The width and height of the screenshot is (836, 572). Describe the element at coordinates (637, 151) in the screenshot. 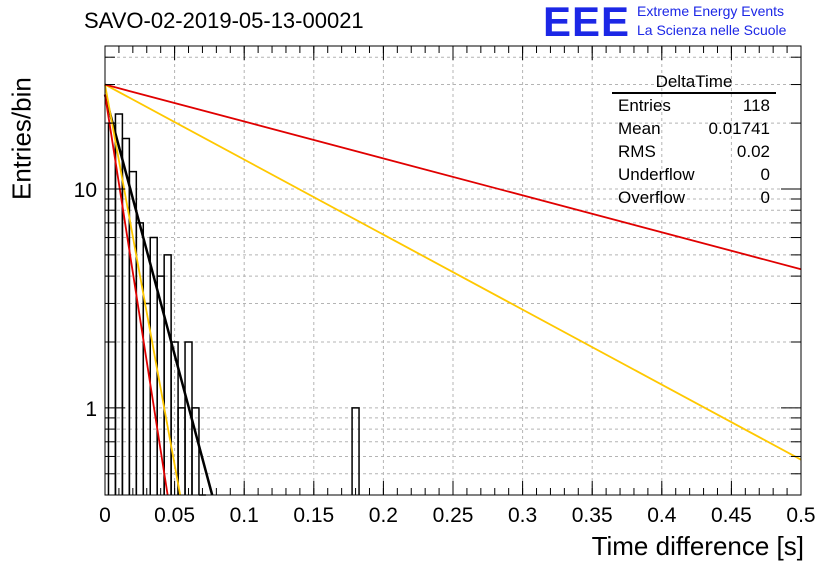

I see `stats-label: RMS` at that location.